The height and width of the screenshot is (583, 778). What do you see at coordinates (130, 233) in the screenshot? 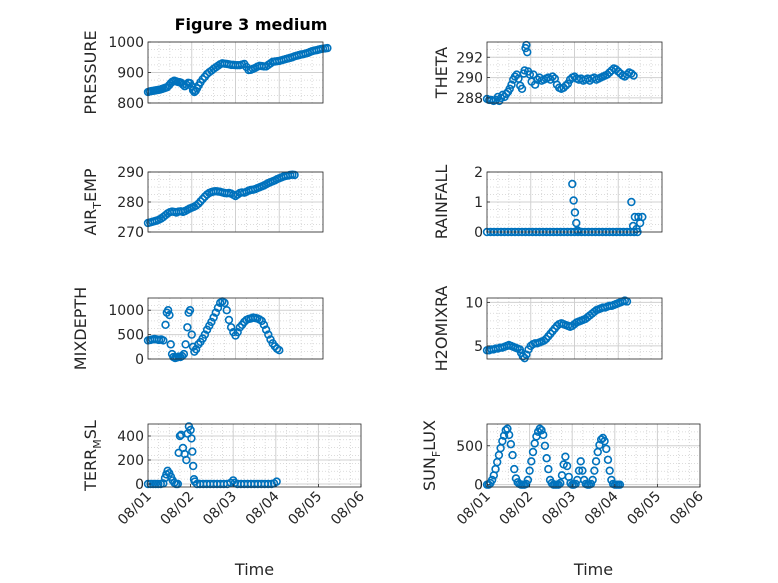
I see `y-tick-label: 270` at bounding box center [130, 233].